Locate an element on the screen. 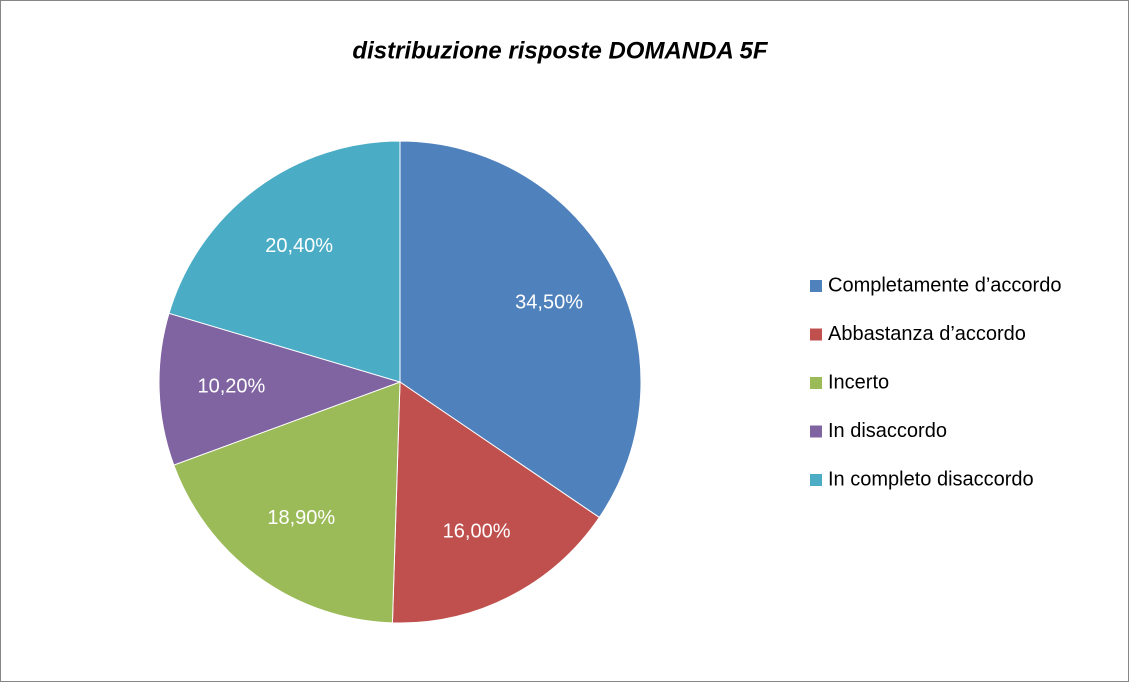  data-label: 18,90% is located at coordinates (301, 518).